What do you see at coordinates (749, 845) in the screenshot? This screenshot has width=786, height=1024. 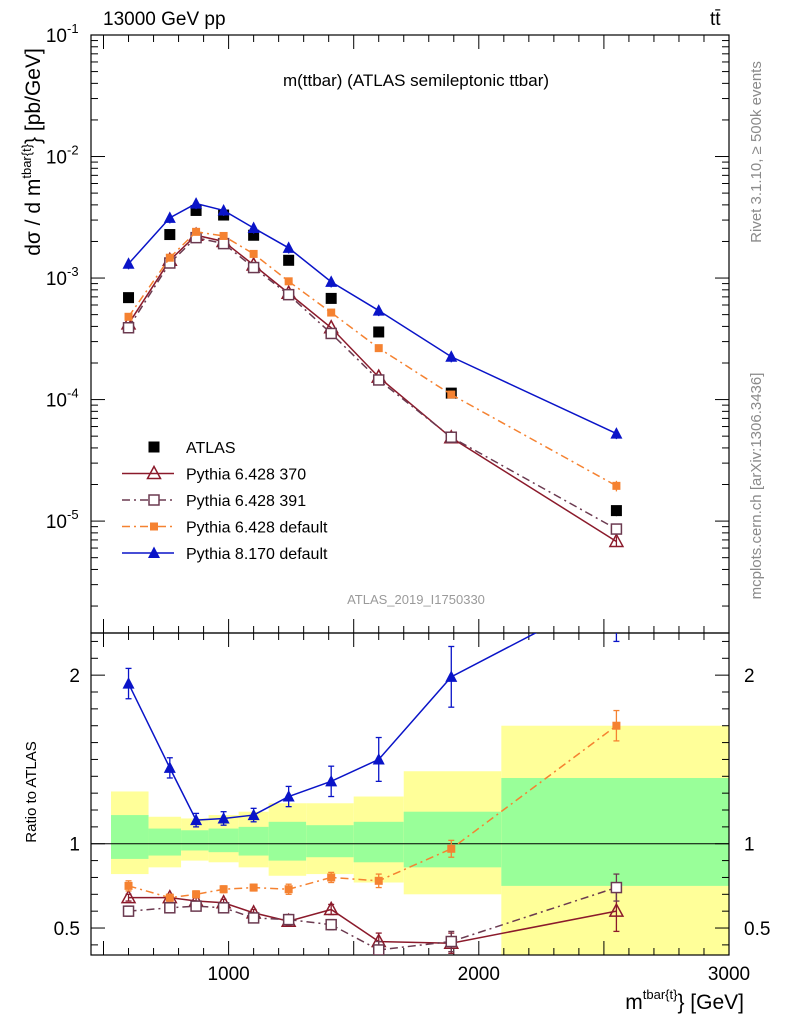 I see `ratio-y-tick-label-right: 1` at bounding box center [749, 845].